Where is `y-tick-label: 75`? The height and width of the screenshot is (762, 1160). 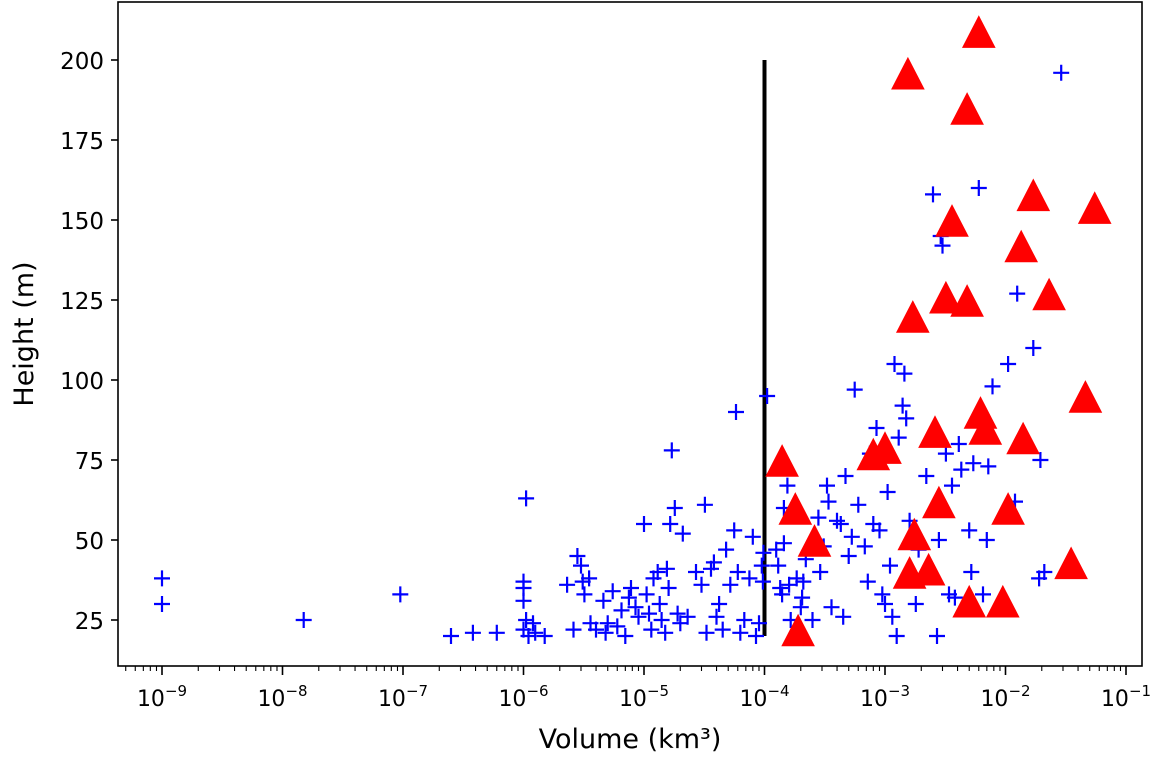
y-tick-label: 75 is located at coordinates (89, 462).